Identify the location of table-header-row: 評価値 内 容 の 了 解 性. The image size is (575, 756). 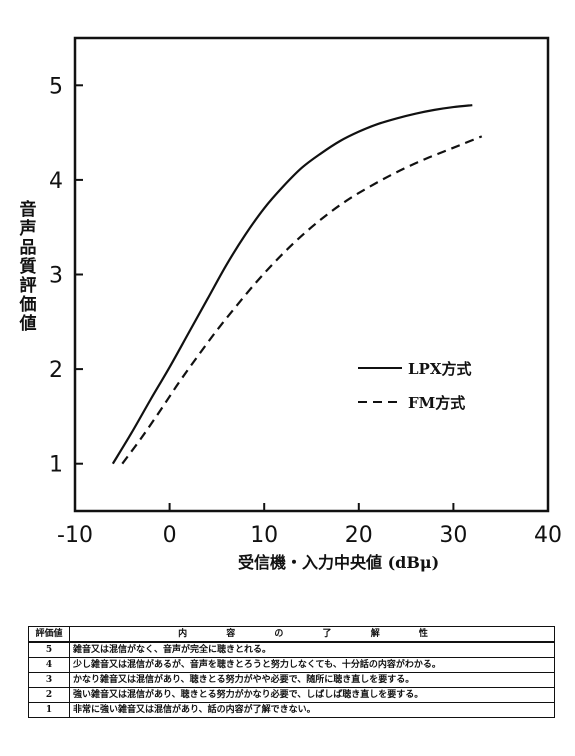
(291, 634).